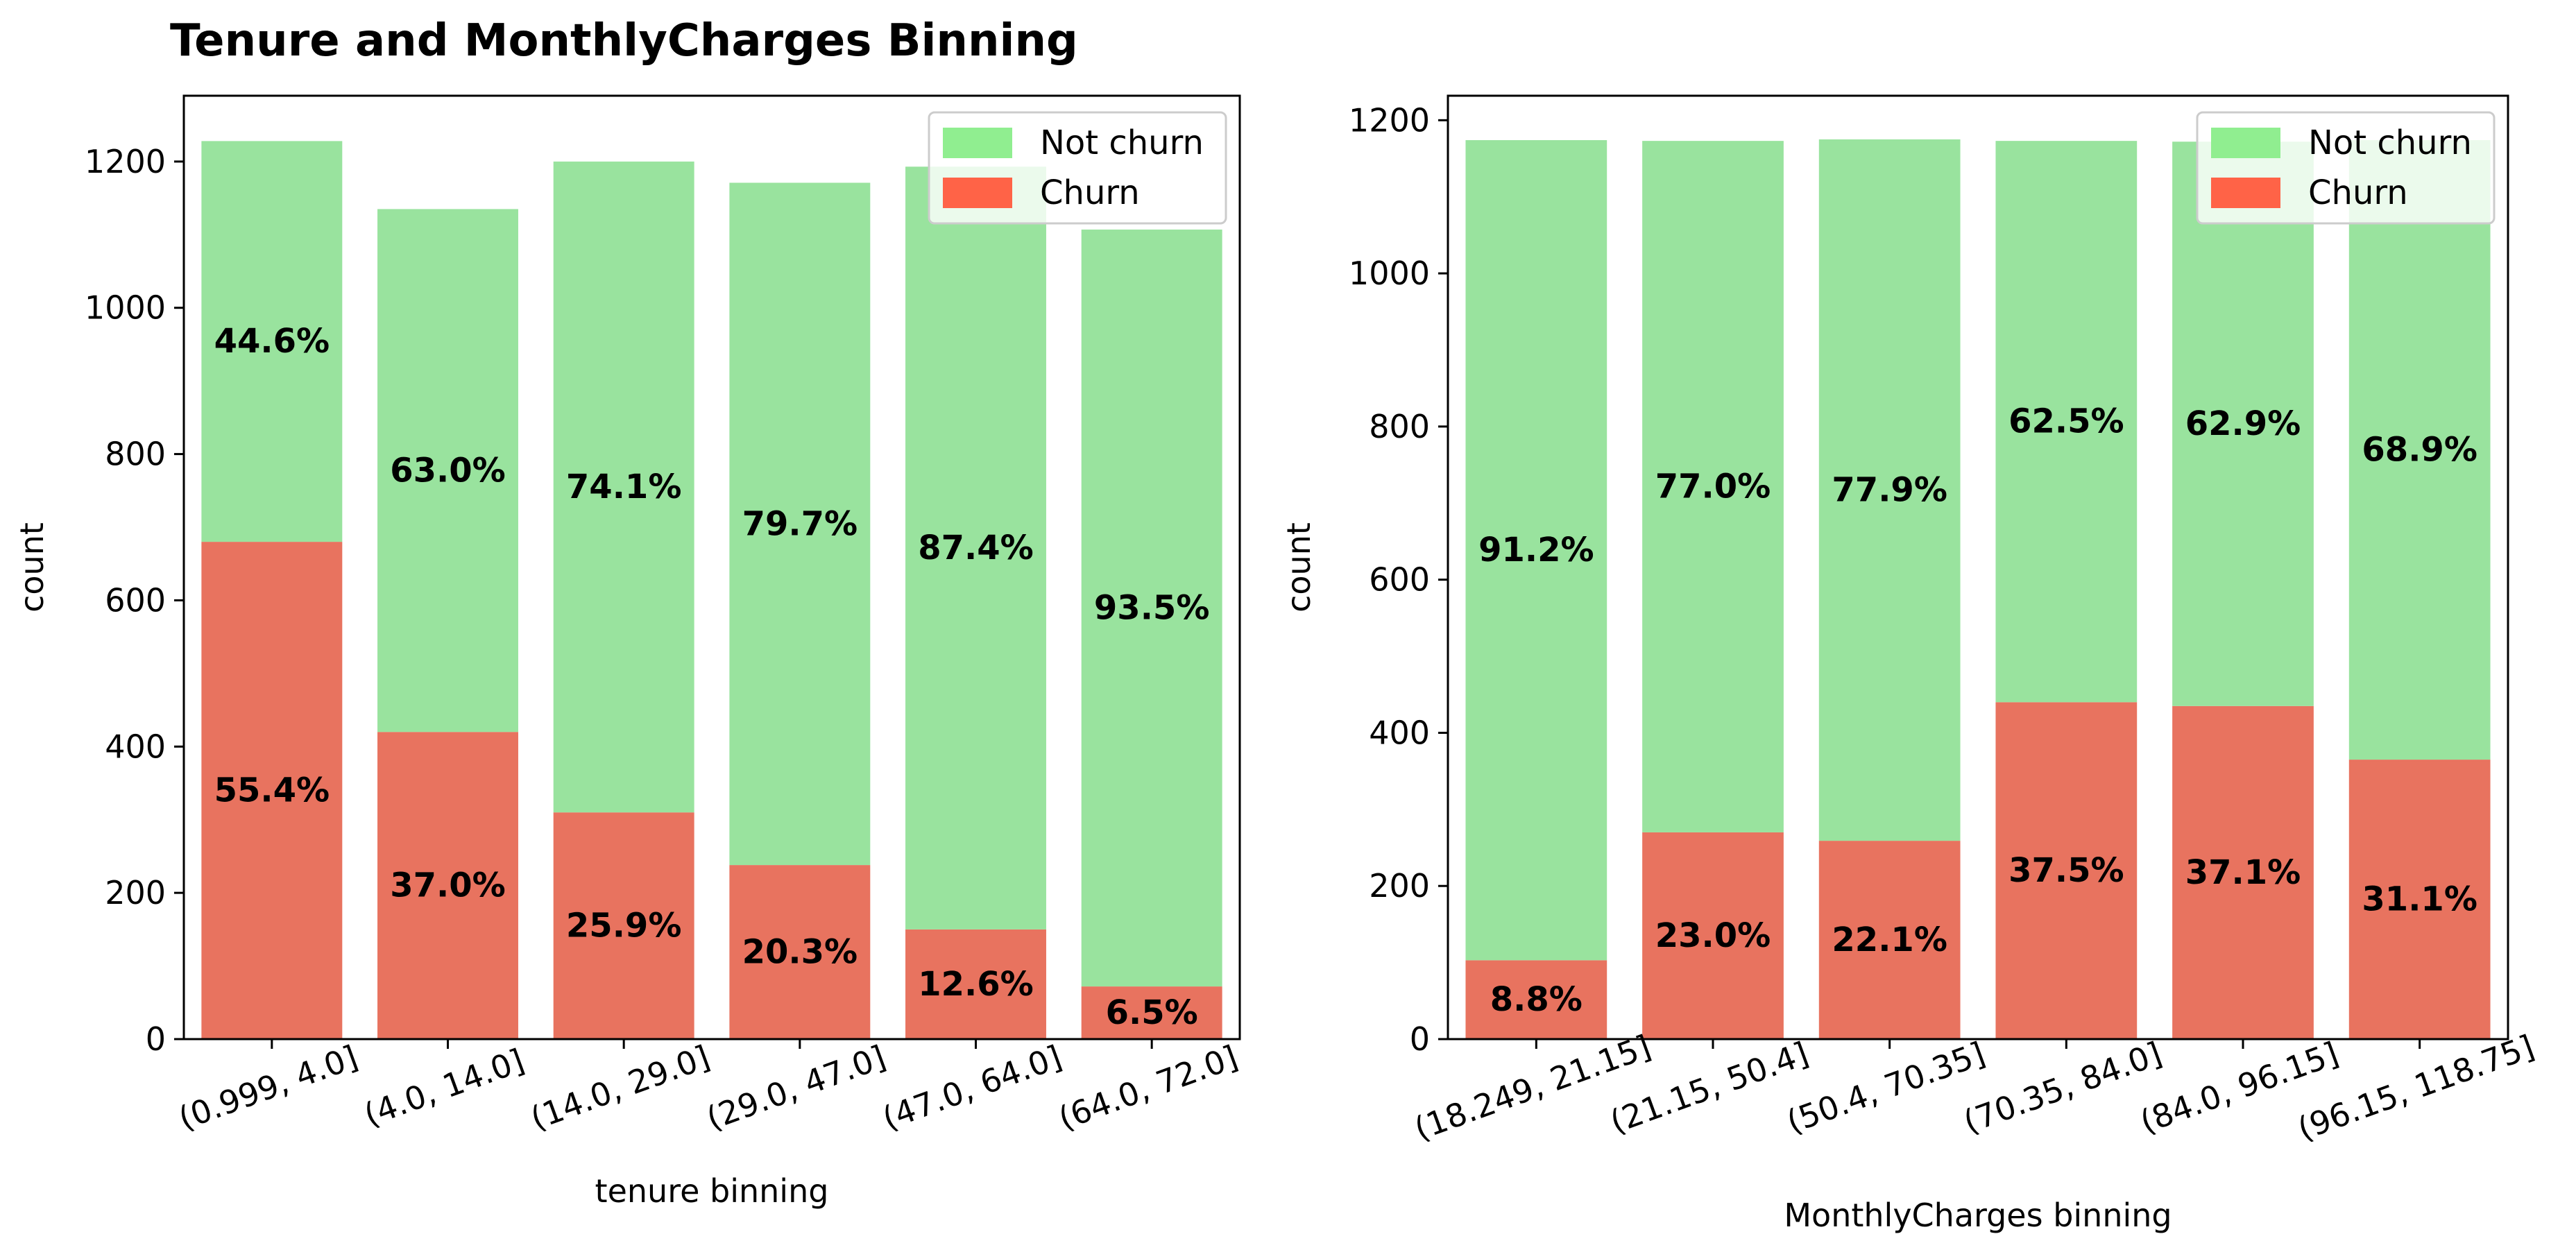 The width and height of the screenshot is (2576, 1259). I want to click on x-axis-label: MonthlyCharges binning, so click(1978, 1215).